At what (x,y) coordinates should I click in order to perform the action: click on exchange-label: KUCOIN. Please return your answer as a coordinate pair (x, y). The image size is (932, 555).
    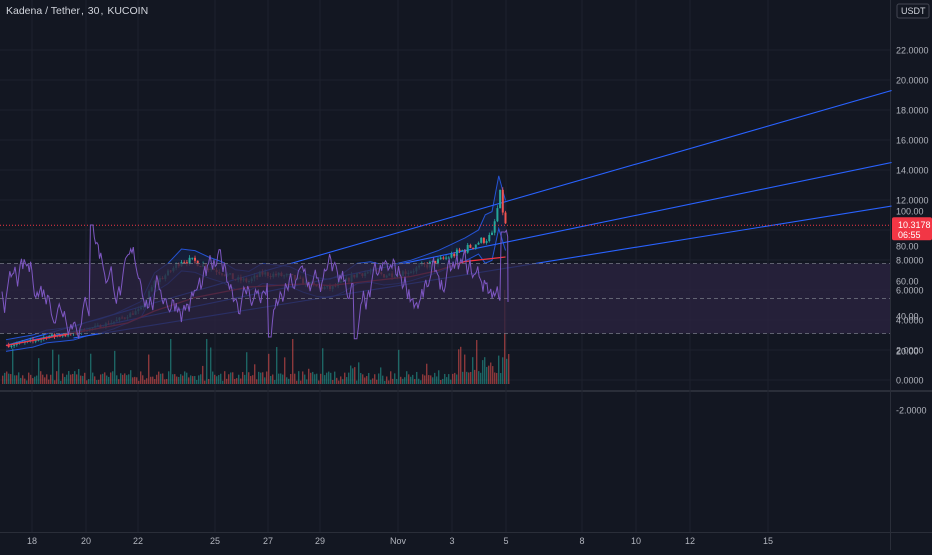
    Looking at the image, I should click on (128, 11).